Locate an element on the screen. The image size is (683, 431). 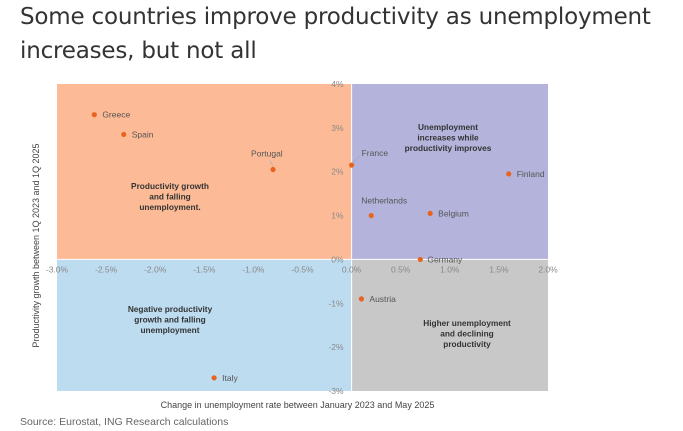
x-tick-label: -3.0% is located at coordinates (57, 269).